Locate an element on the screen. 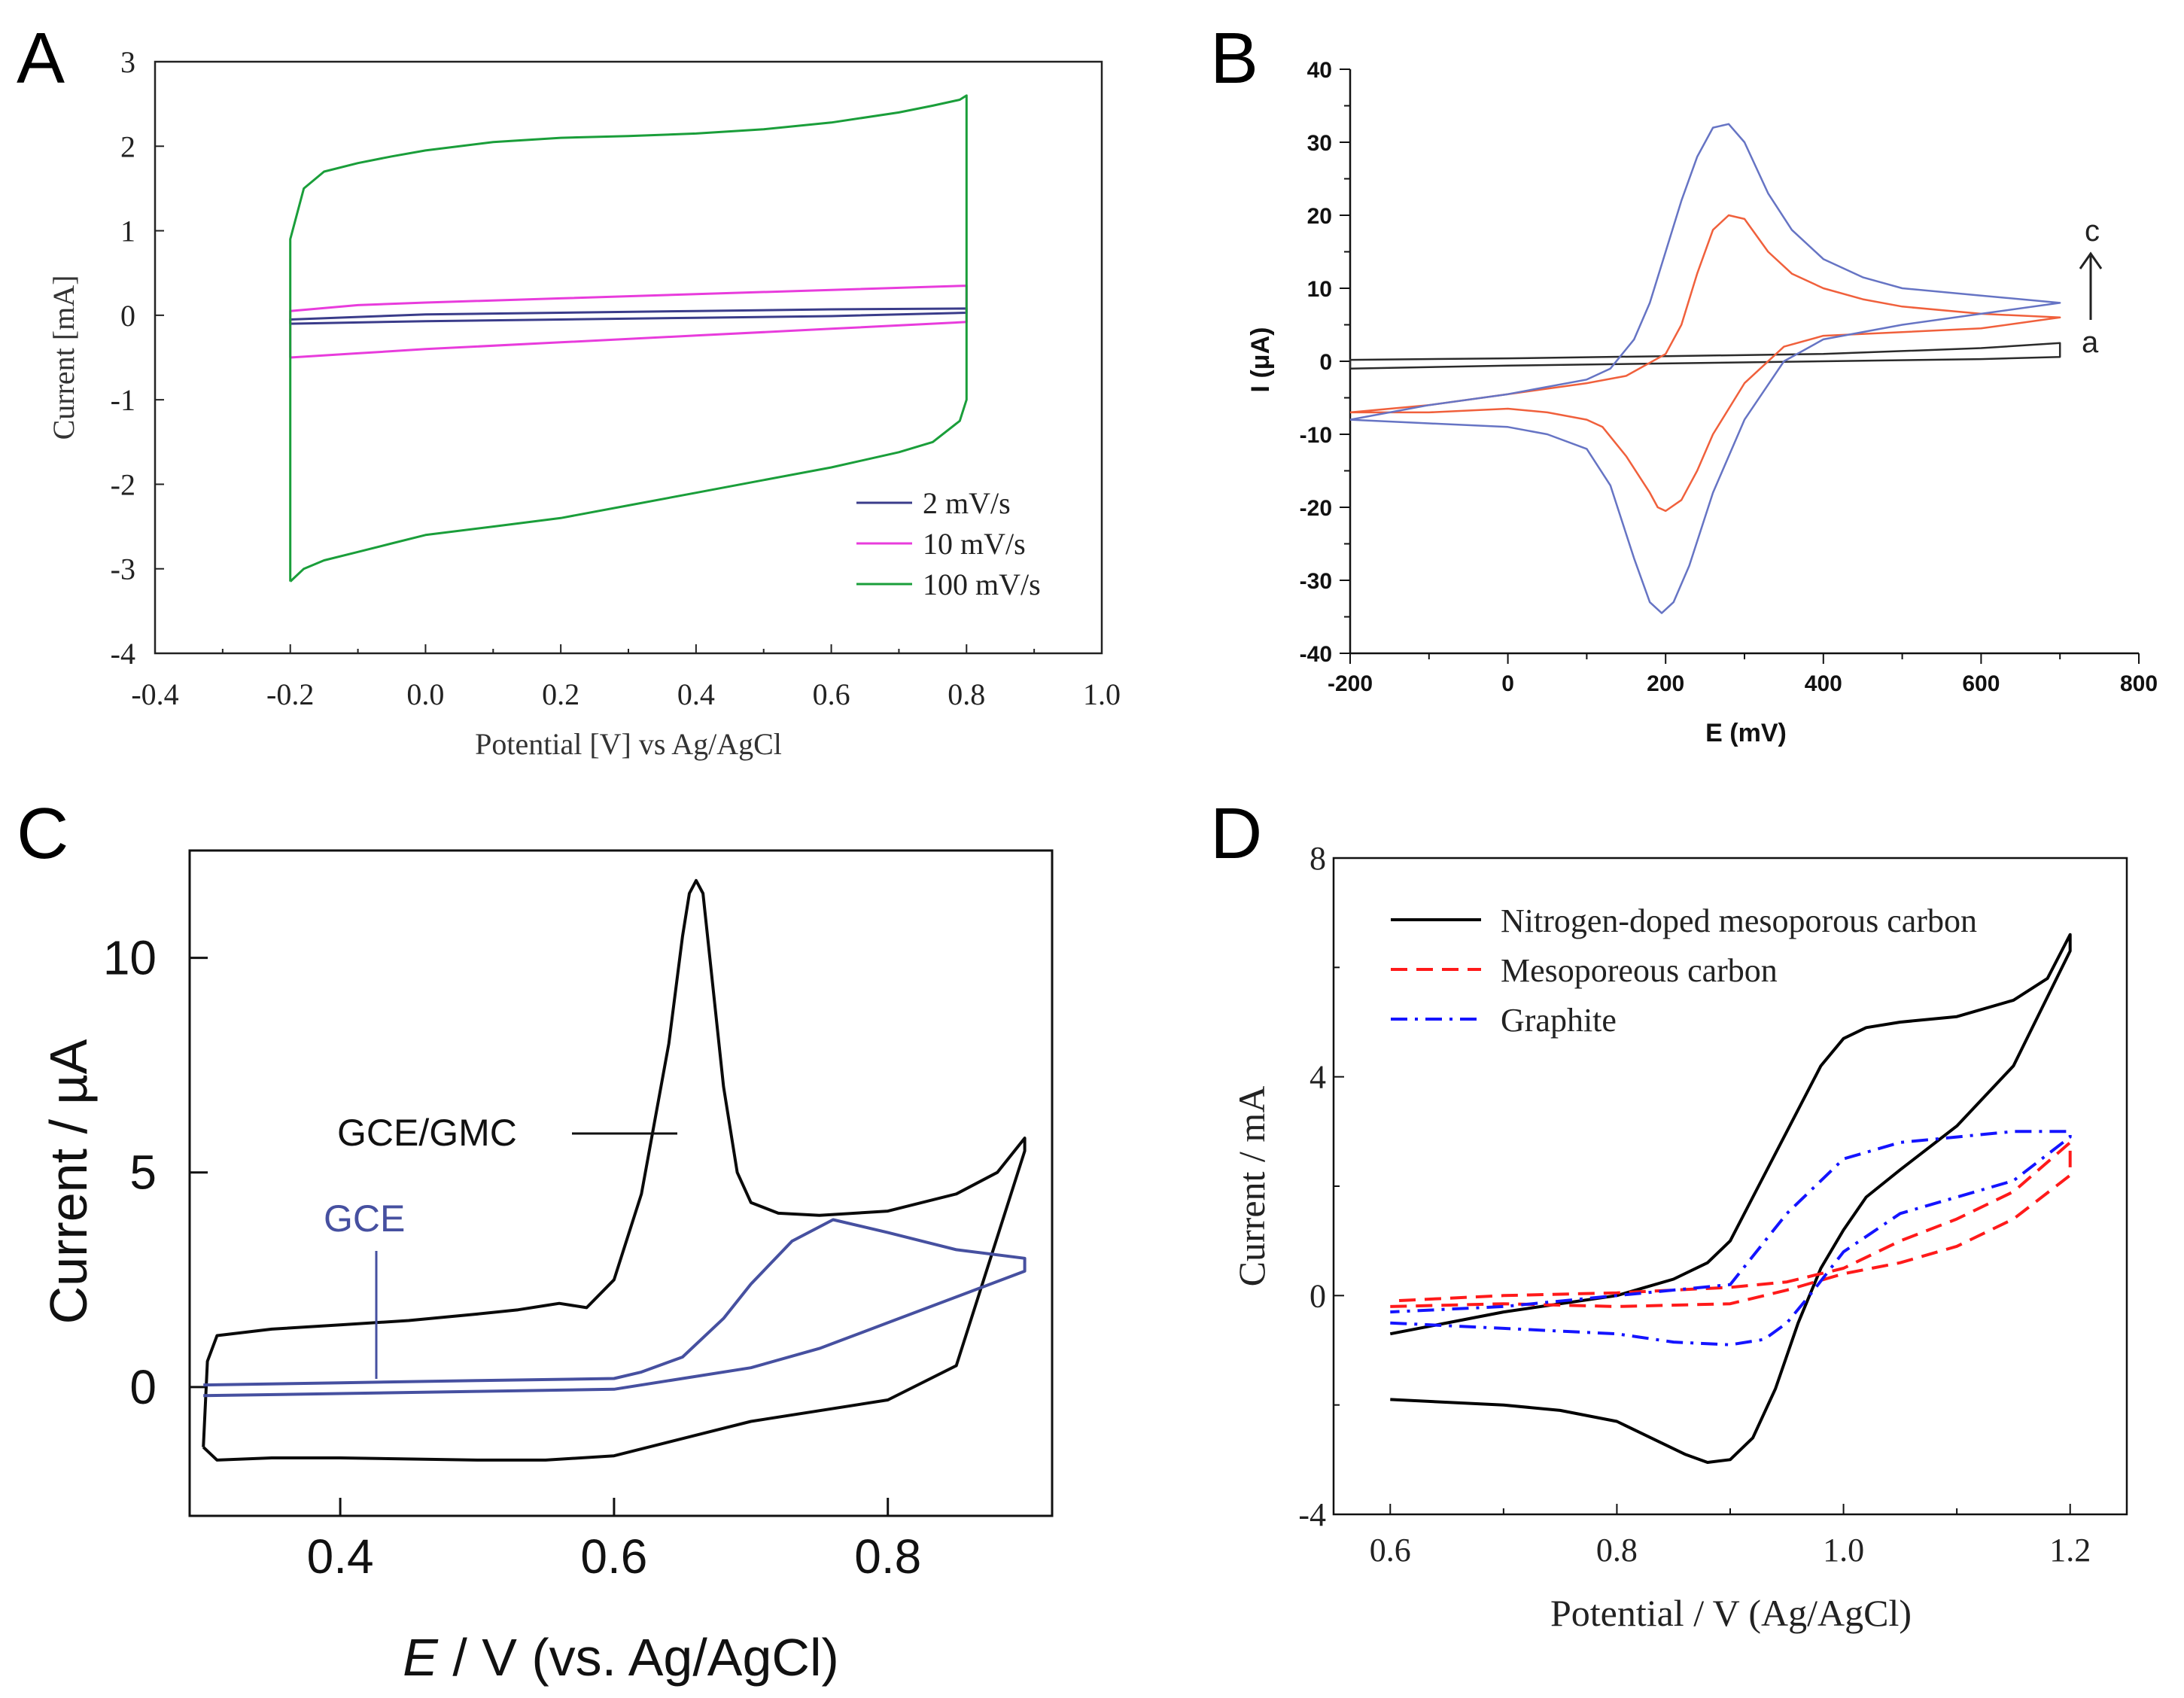  panel-b-y-tick-label: -30 is located at coordinates (1316, 581).